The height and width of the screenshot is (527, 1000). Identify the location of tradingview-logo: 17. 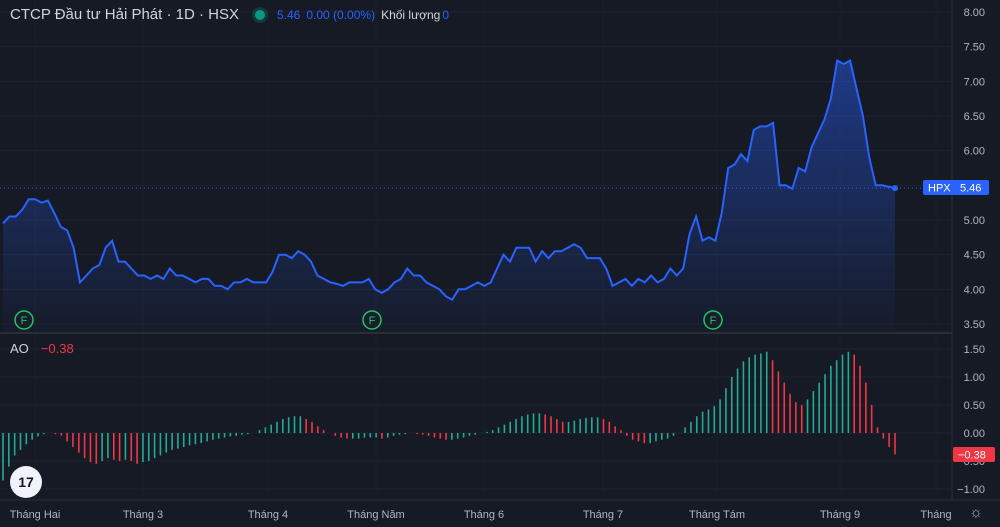
(26, 482).